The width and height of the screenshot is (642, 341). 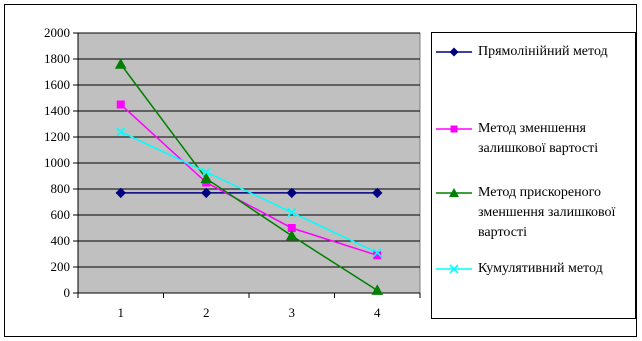 I want to click on x-tick-label: 2, so click(x=206, y=312).